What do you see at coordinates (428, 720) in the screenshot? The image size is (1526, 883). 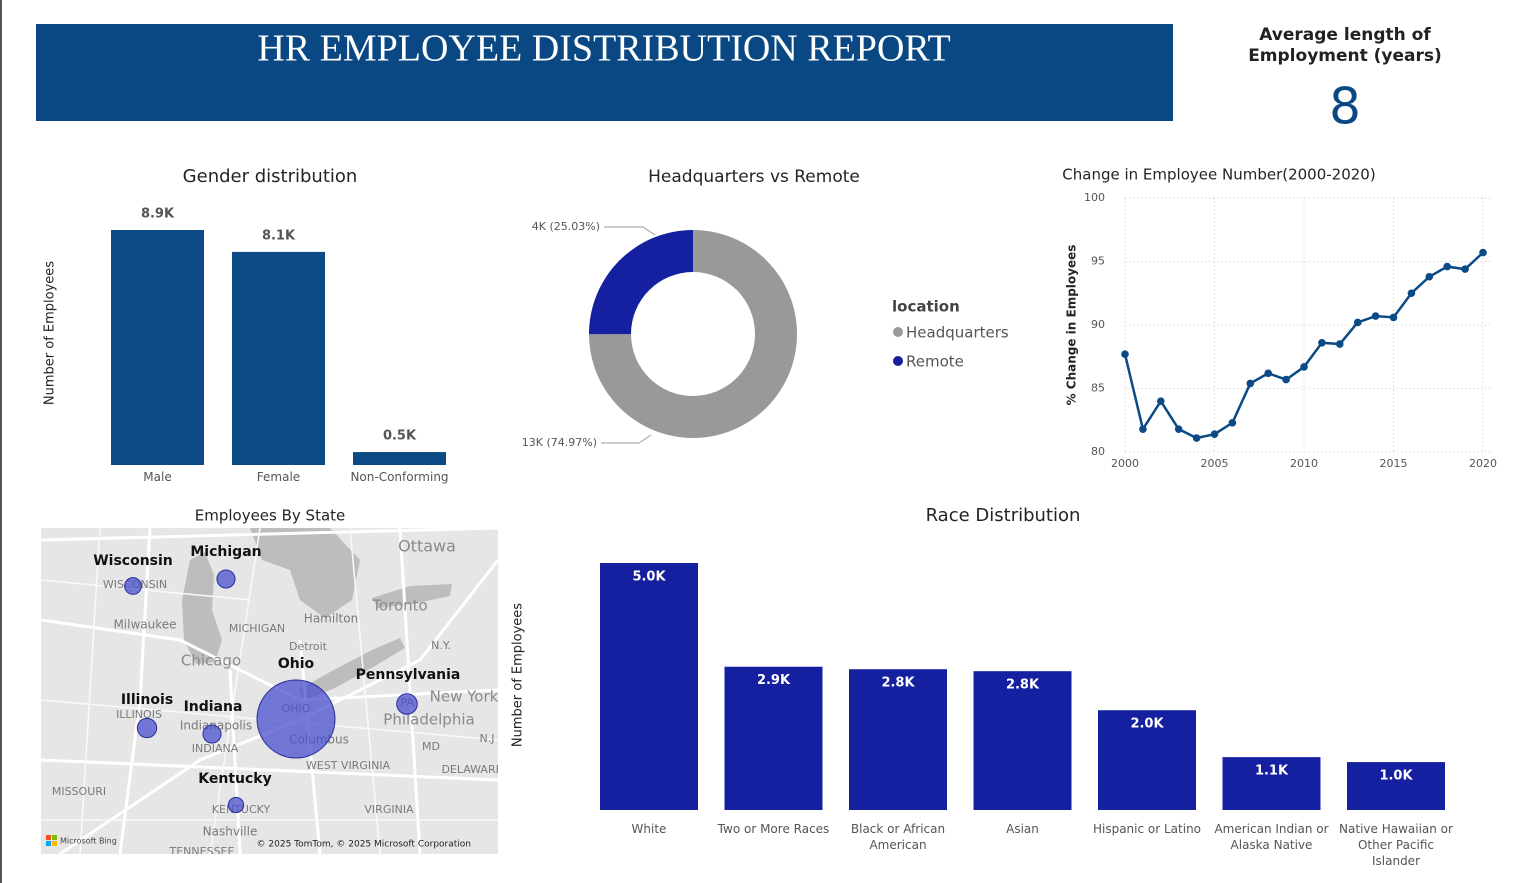 I see `place-label: Philadelphia` at bounding box center [428, 720].